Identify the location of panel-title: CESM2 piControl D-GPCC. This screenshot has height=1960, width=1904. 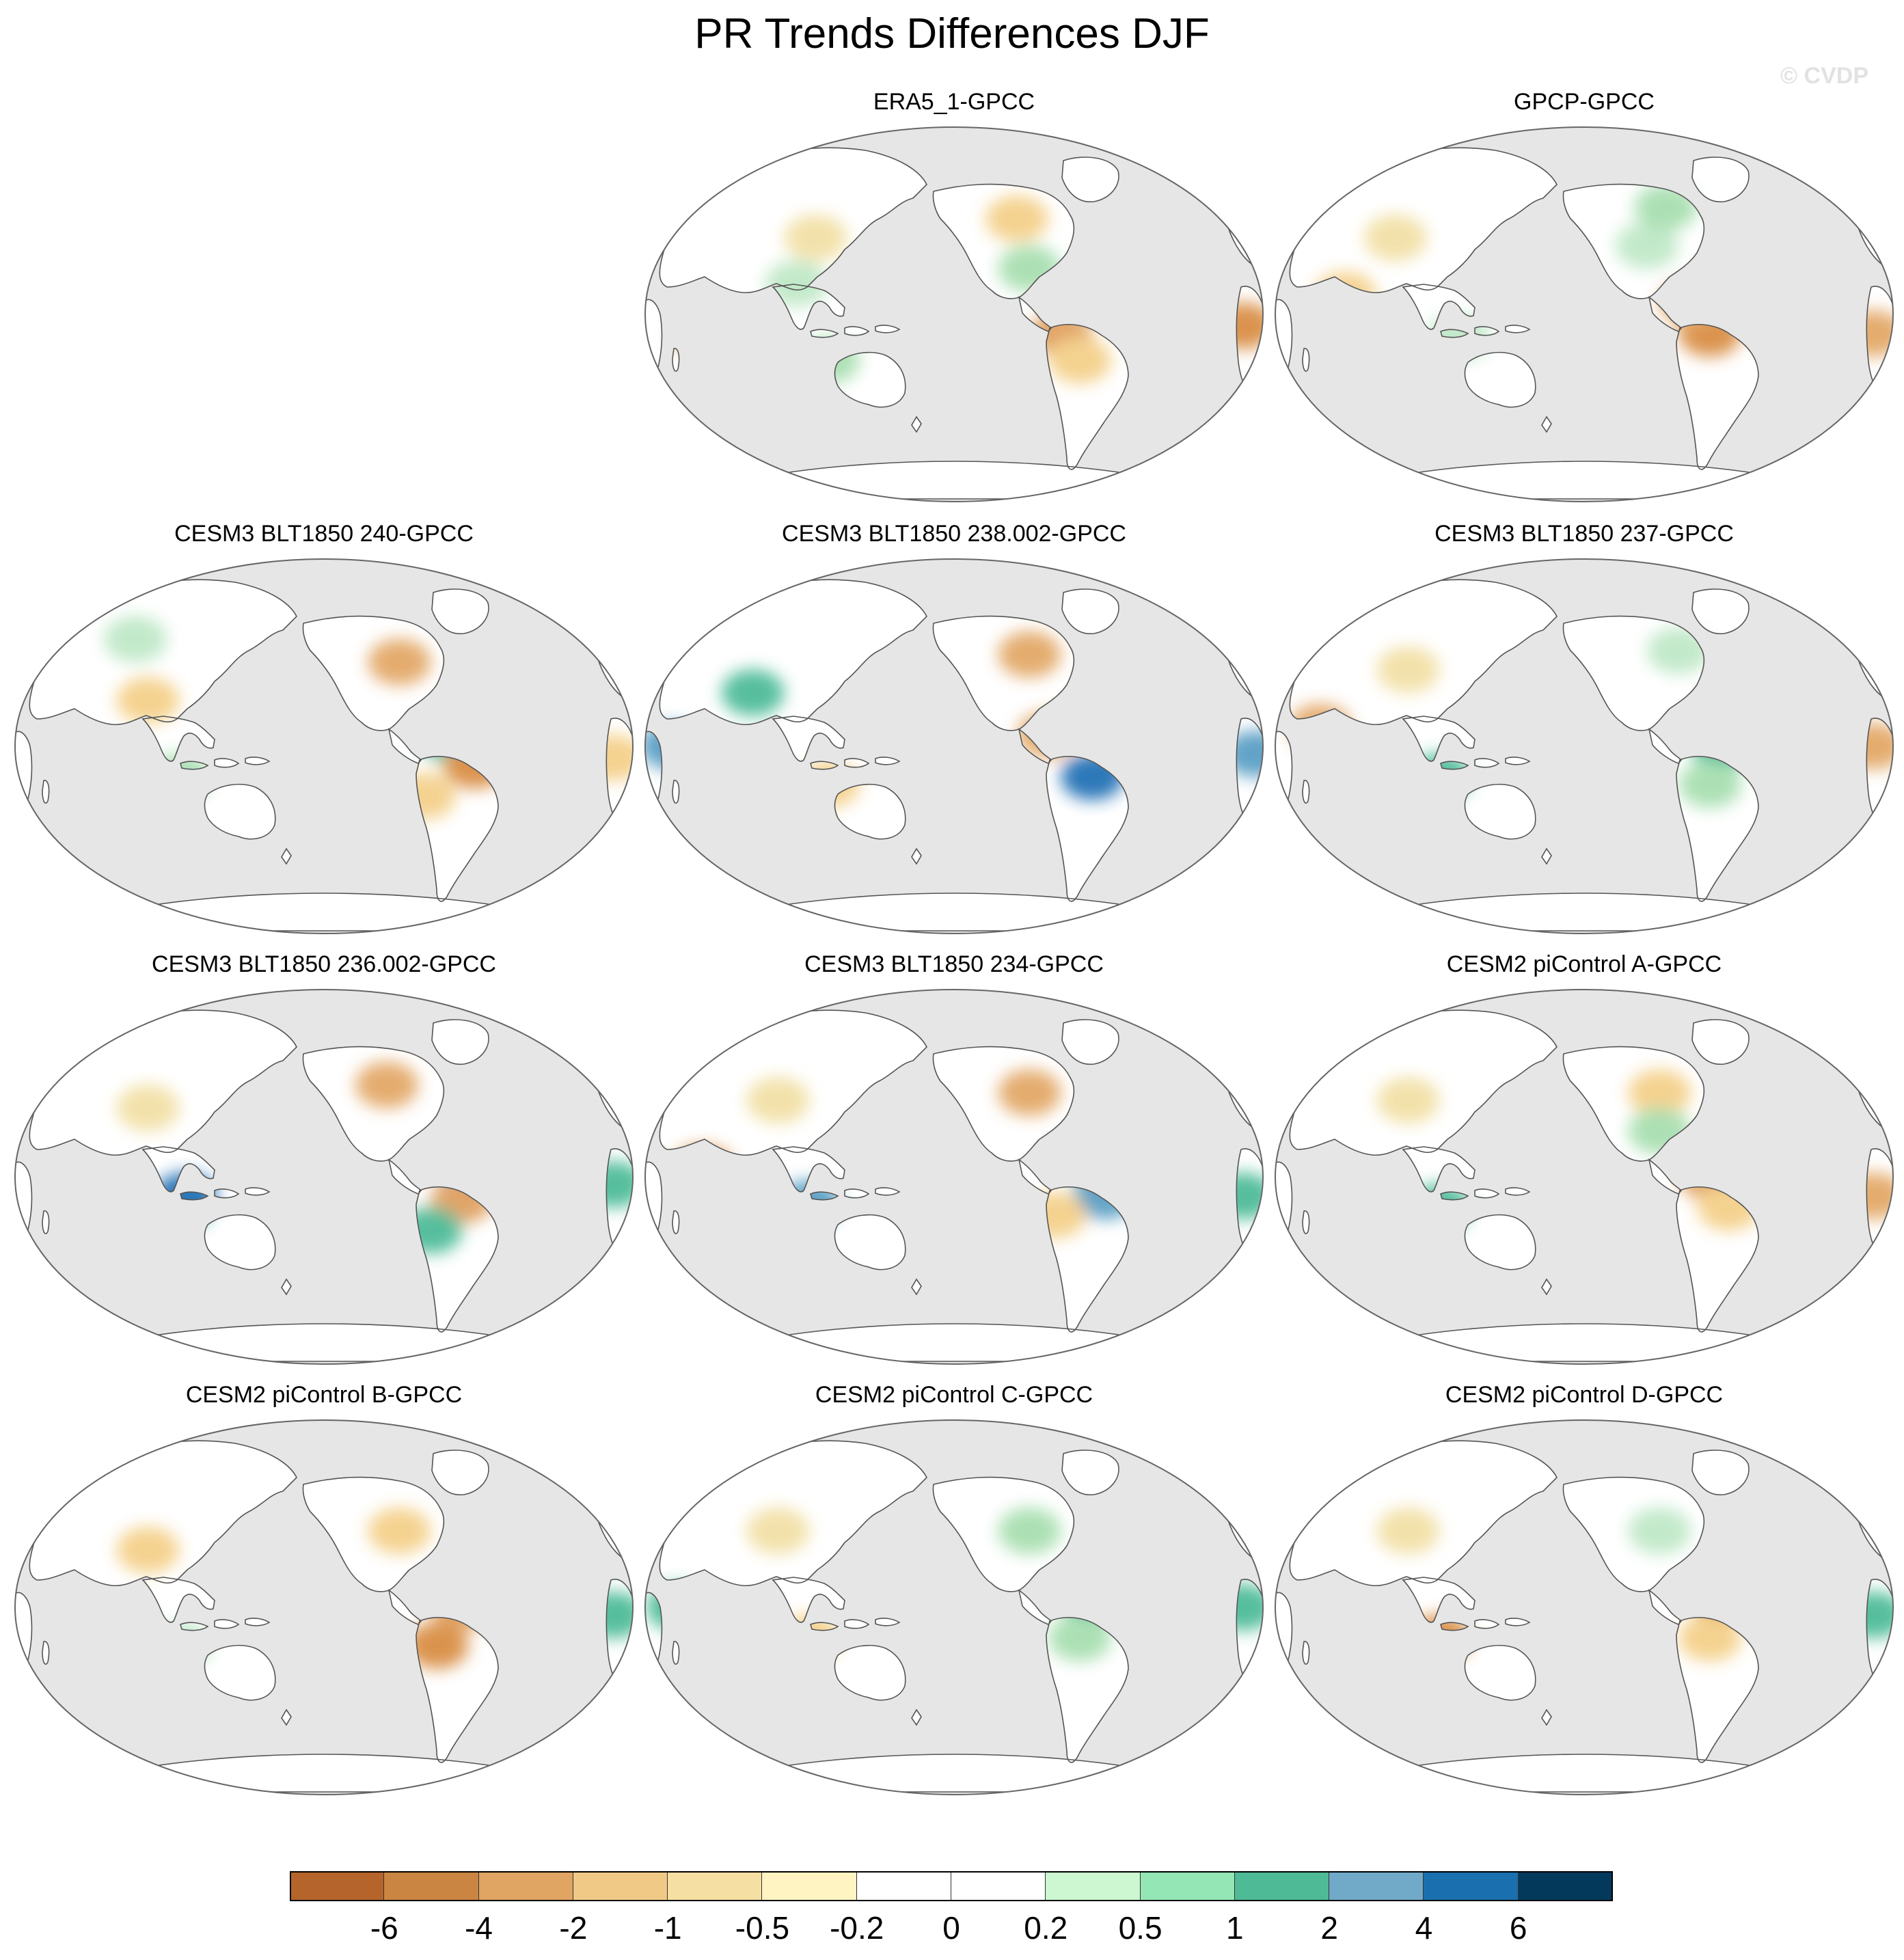
(1584, 1395).